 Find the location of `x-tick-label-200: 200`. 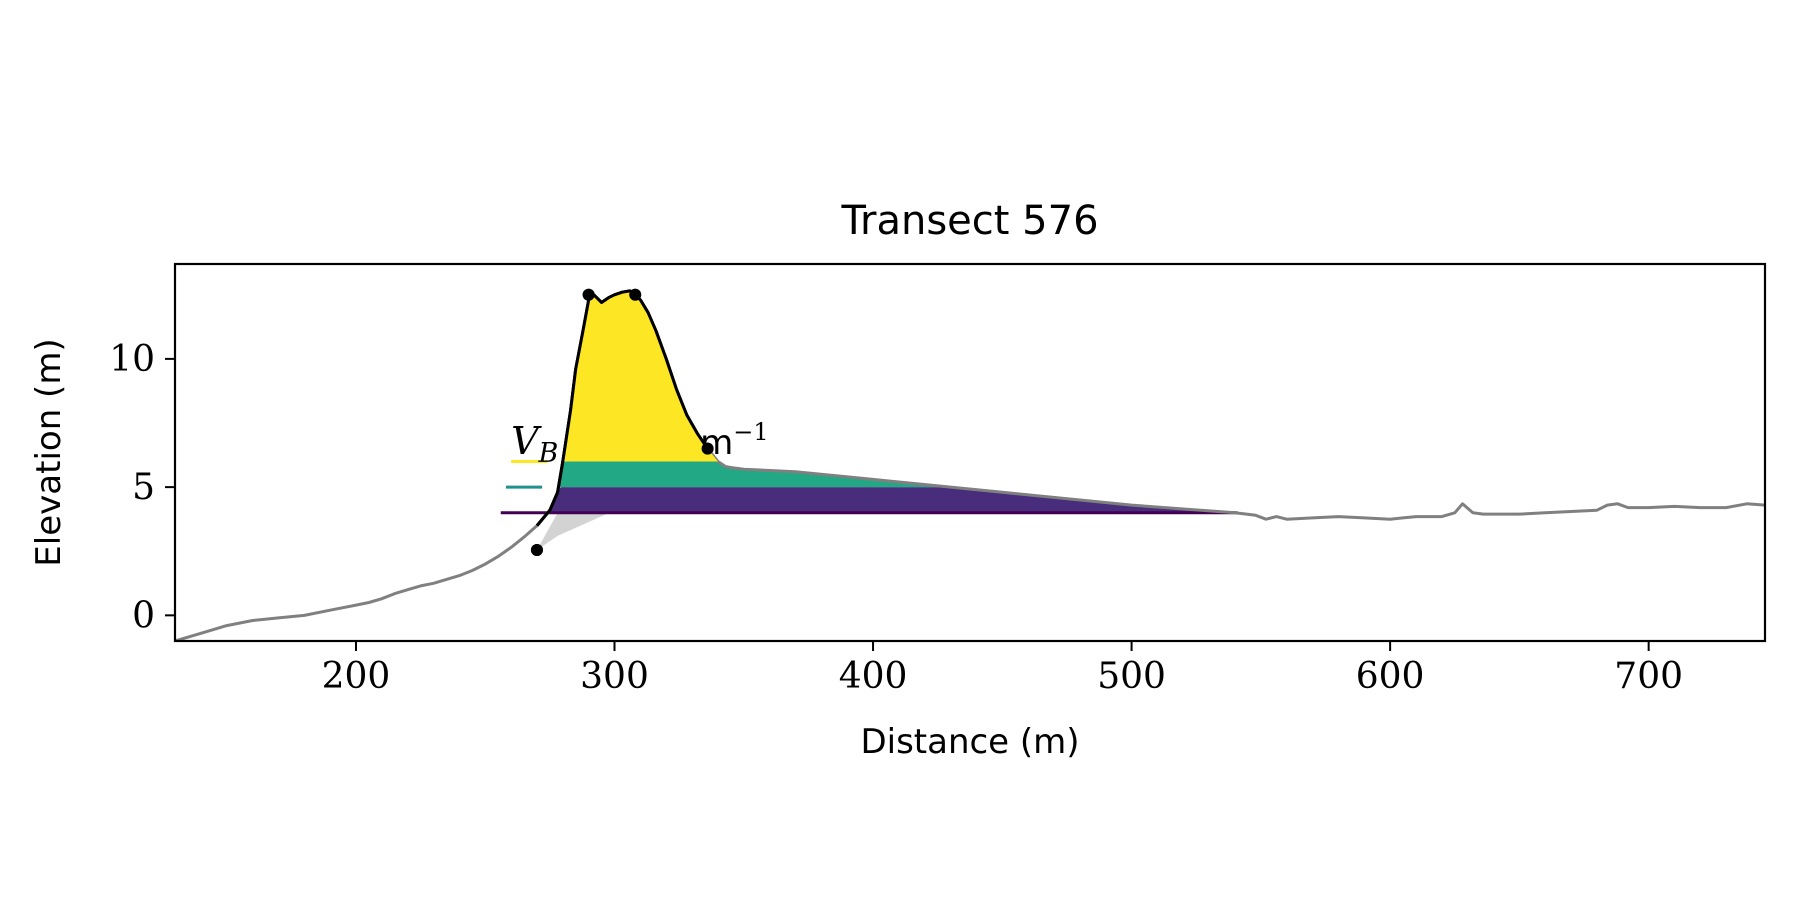

x-tick-label-200: 200 is located at coordinates (356, 676).